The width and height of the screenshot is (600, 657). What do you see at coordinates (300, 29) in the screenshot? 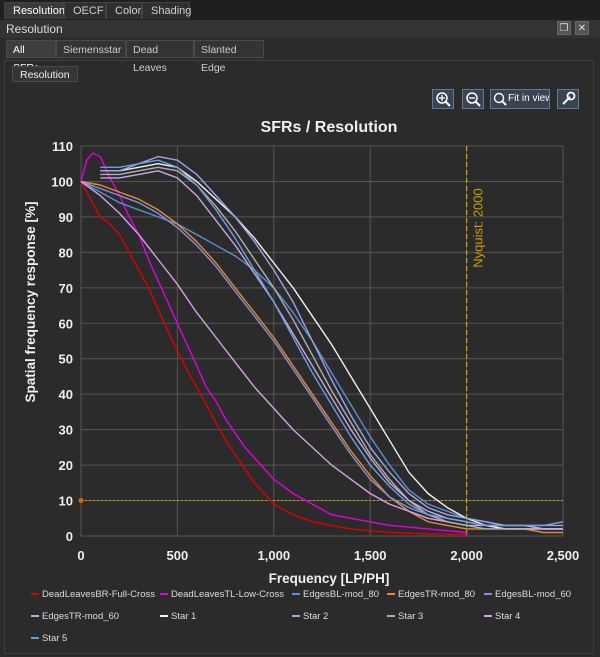
I see `panel-title-bar: Resolution` at bounding box center [300, 29].